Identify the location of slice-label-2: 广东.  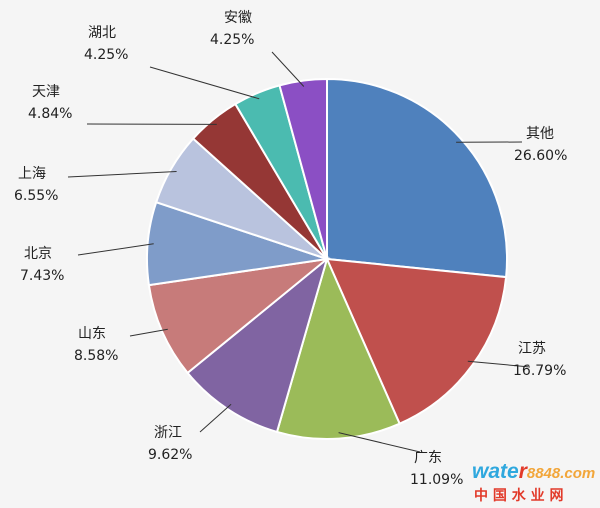
(428, 458).